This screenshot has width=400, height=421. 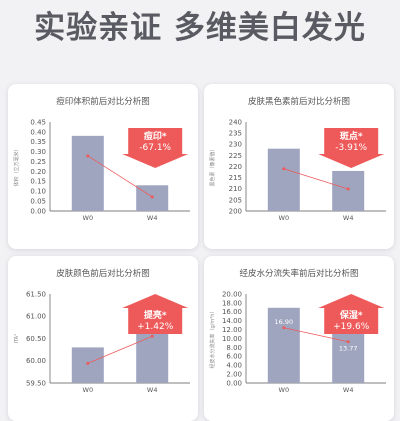 What do you see at coordinates (232, 312) in the screenshot?
I see `y-tick-label: 16.00` at bounding box center [232, 312].